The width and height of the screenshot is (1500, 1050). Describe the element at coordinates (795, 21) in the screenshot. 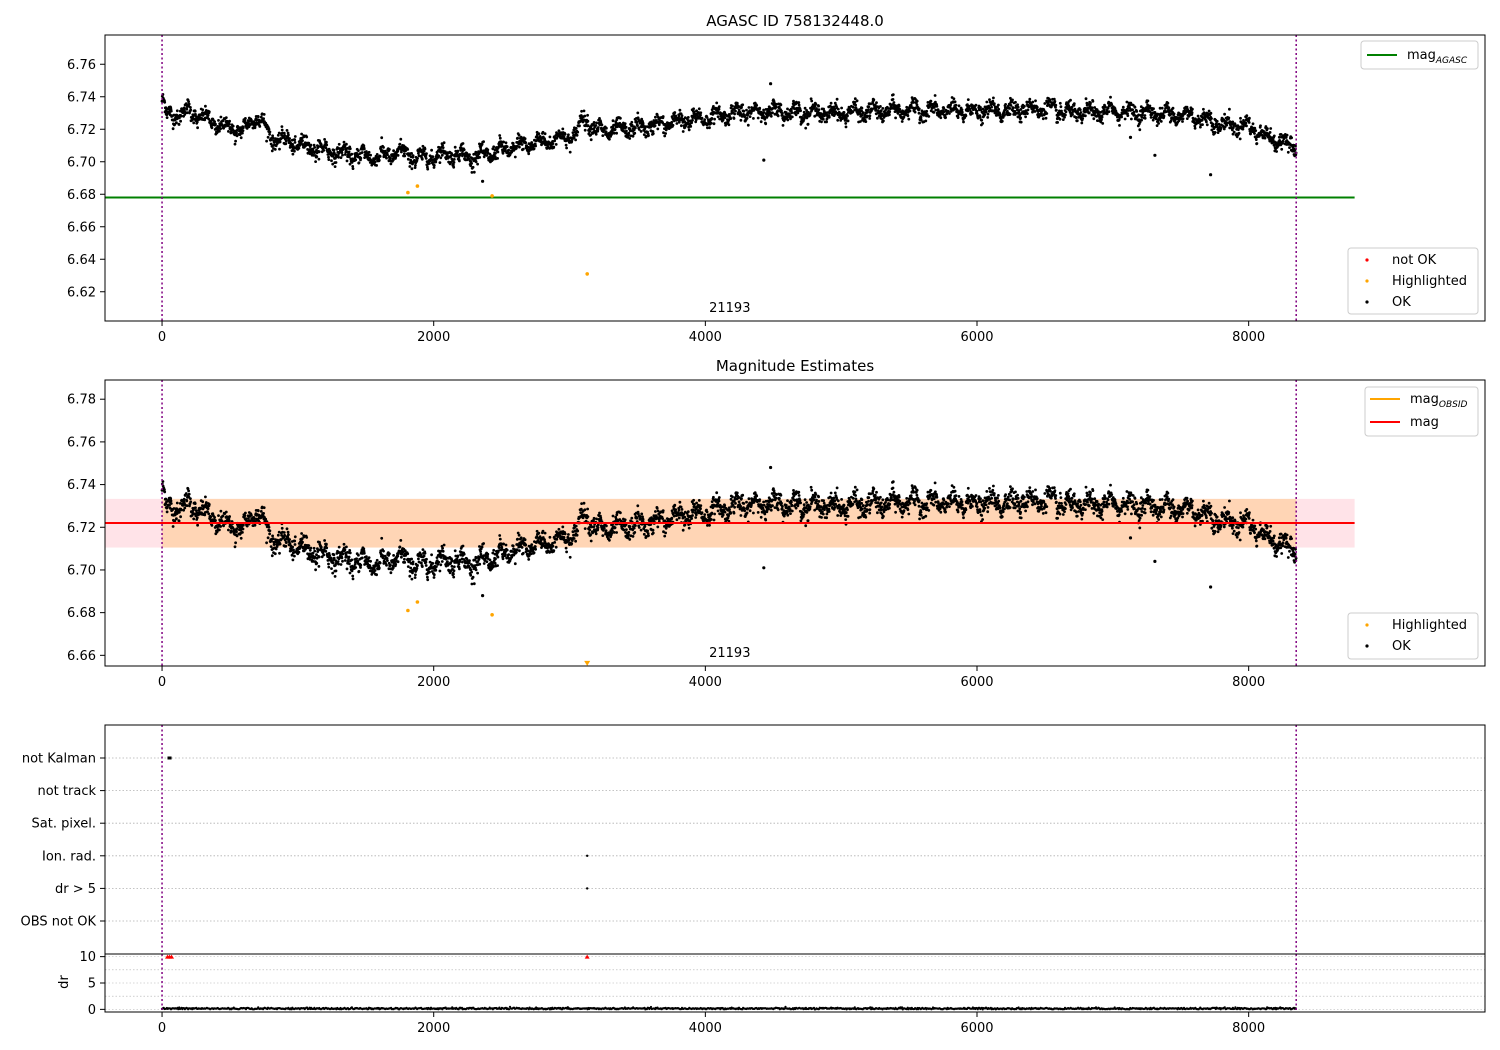

I see `chart-title: AGASC ID 758132448.0` at that location.